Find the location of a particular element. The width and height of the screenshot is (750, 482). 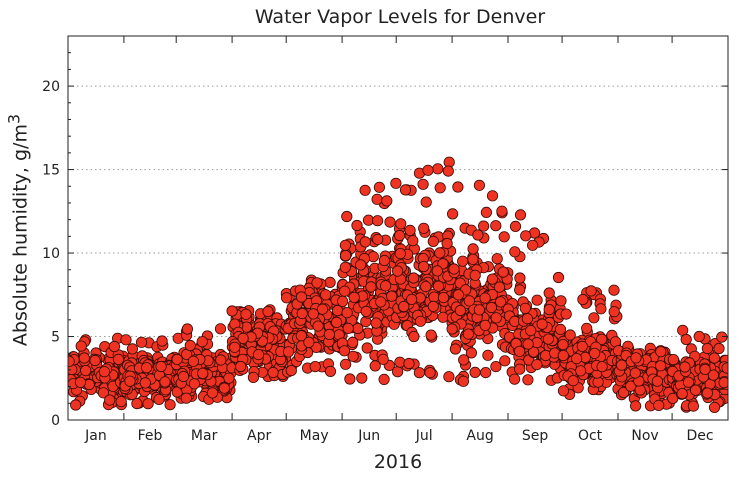

x-axis-title: 2016 is located at coordinates (398, 462).